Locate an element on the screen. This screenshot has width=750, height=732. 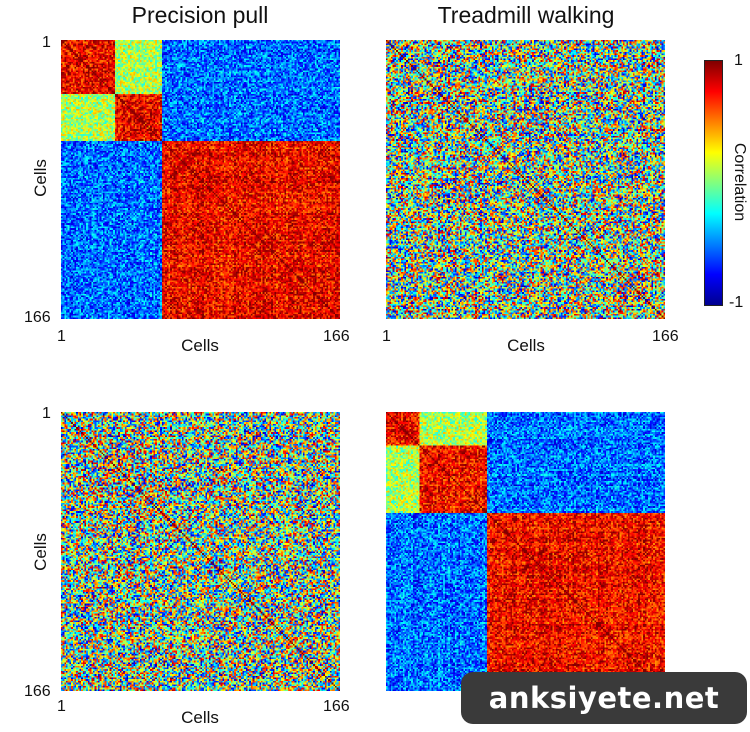
y-axis-label-bottom-left: Cells is located at coordinates (40, 552).